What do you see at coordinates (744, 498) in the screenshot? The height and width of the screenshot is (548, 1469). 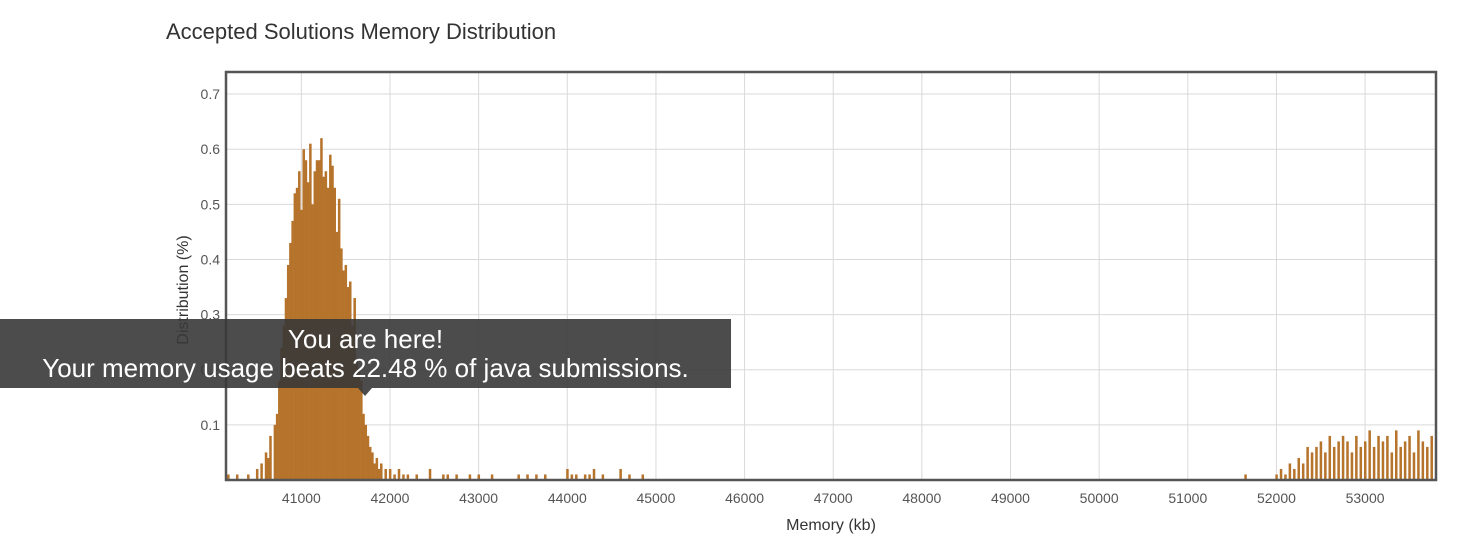 I see `x-tick-label: 46000` at bounding box center [744, 498].